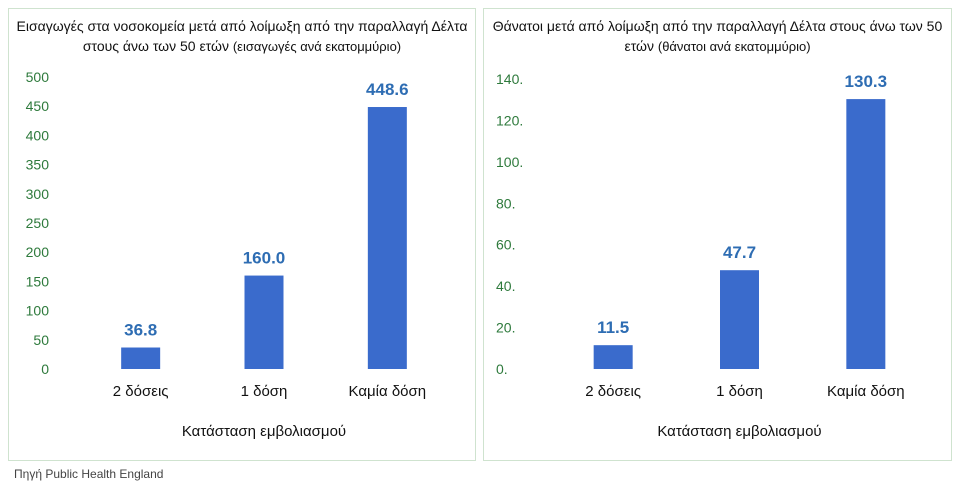 Image resolution: width=960 pixels, height=488 pixels. Describe the element at coordinates (505, 286) in the screenshot. I see `y-tick-label: 40.` at that location.